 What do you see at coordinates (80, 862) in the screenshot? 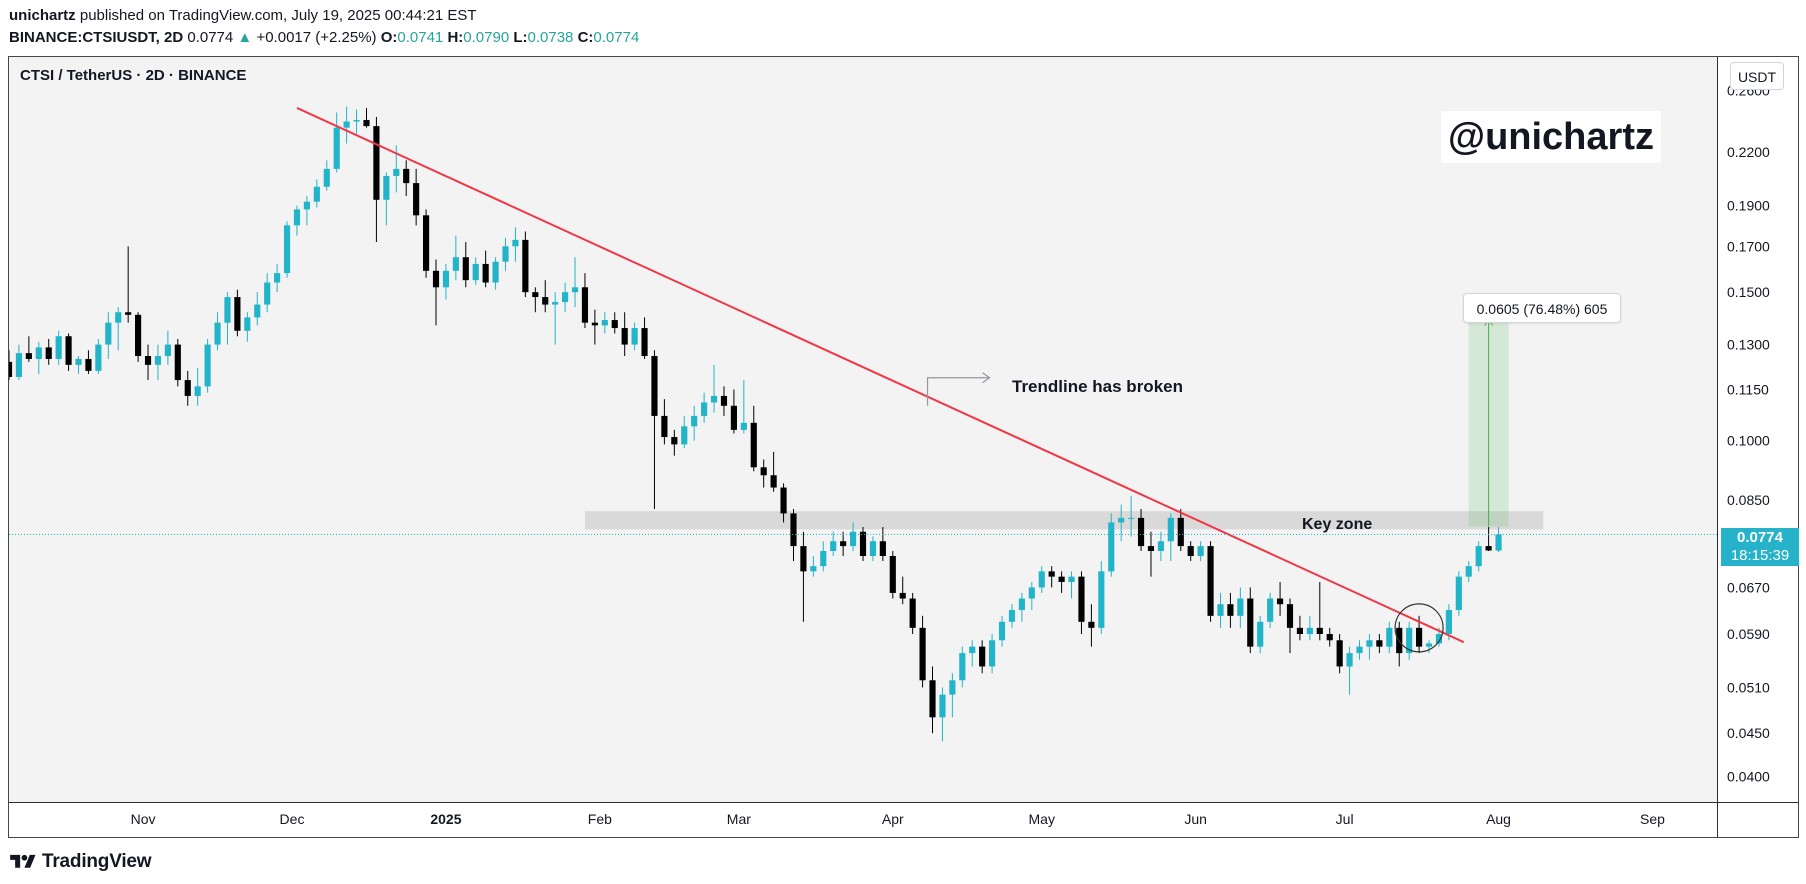
I see `tradingview-logo: TradingView` at bounding box center [80, 862].